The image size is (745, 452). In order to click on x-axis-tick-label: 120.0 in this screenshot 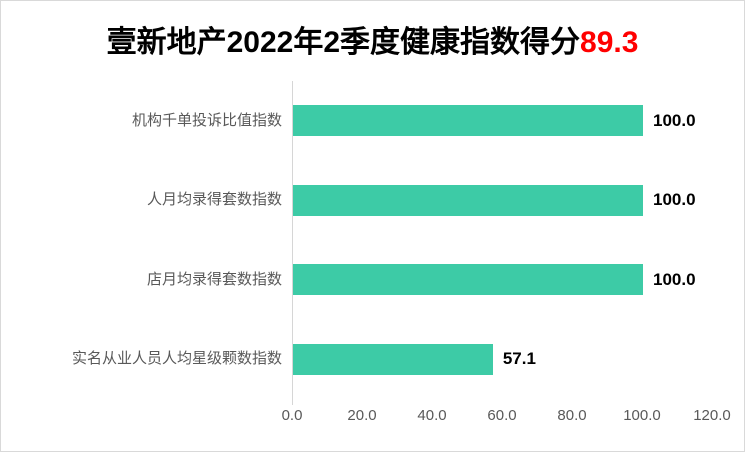, I will do `click(712, 415)`.